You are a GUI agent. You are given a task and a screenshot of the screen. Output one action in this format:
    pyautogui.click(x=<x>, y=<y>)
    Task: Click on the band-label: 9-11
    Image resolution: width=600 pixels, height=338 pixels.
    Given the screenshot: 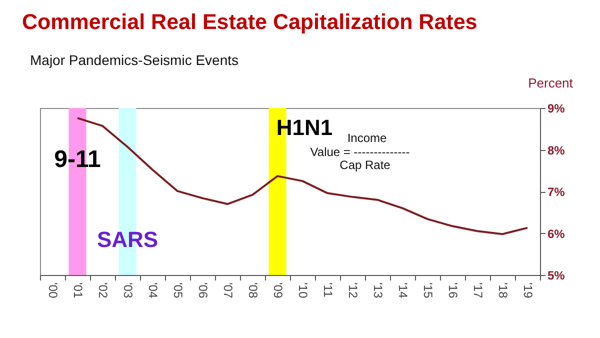 What is the action you would take?
    pyautogui.click(x=77, y=159)
    